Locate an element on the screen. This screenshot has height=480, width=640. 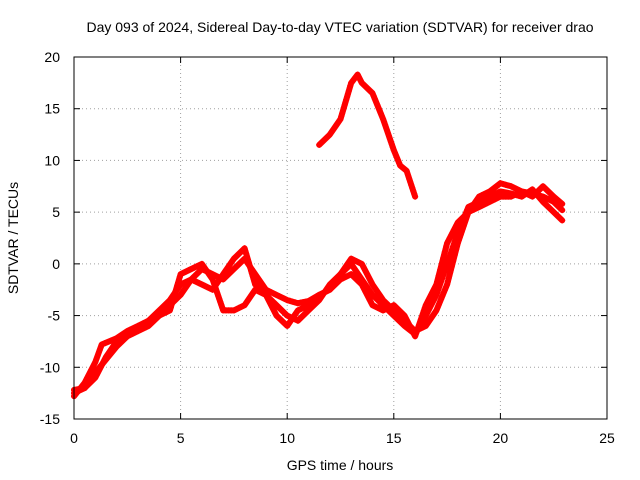
x-axis-label: GPS time / hours is located at coordinates (340, 465).